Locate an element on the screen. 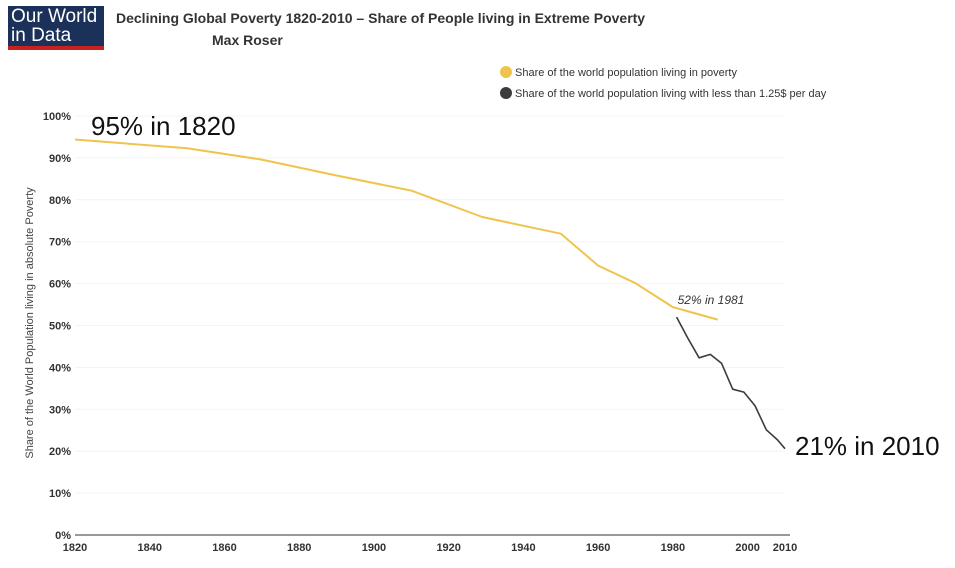 This screenshot has width=955, height=568. annotation-label: 52% in 1981 is located at coordinates (711, 300).